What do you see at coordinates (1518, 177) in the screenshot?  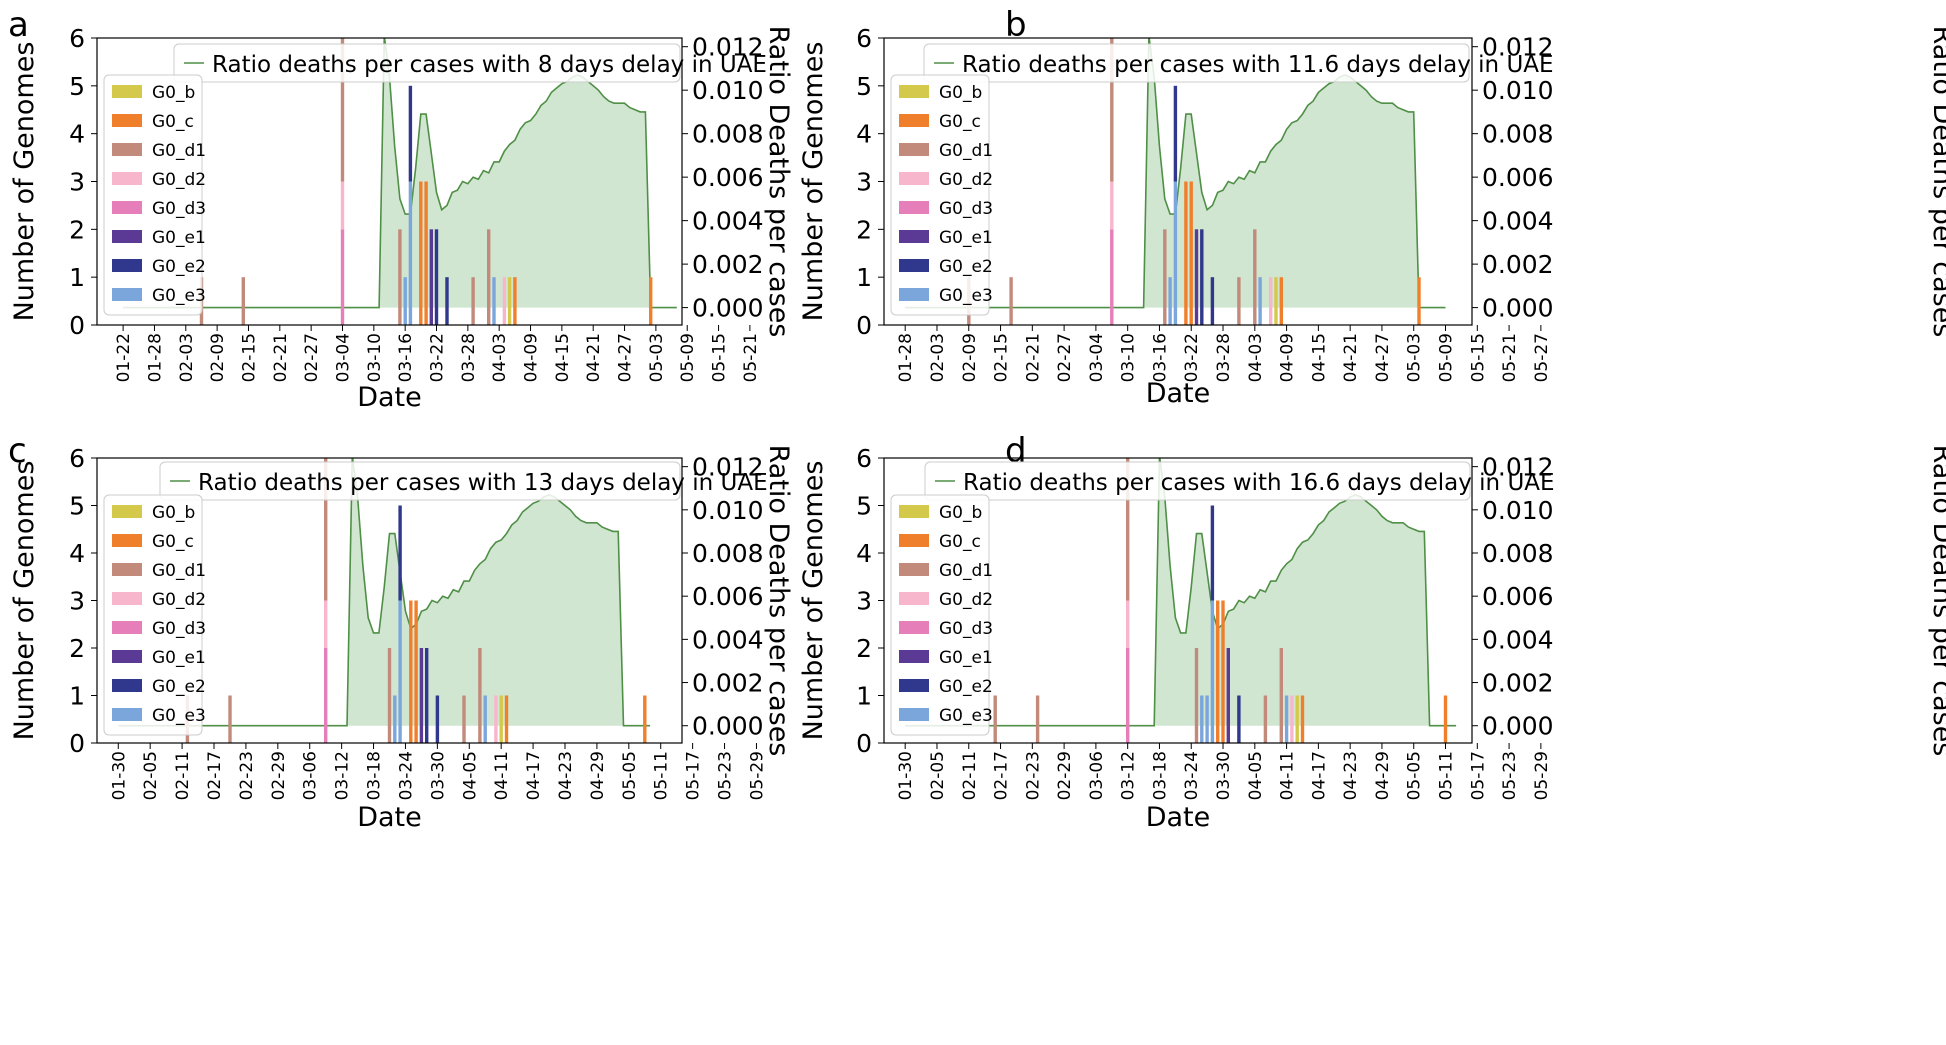 I see `y2-tick-label: 0.006` at bounding box center [1518, 177].